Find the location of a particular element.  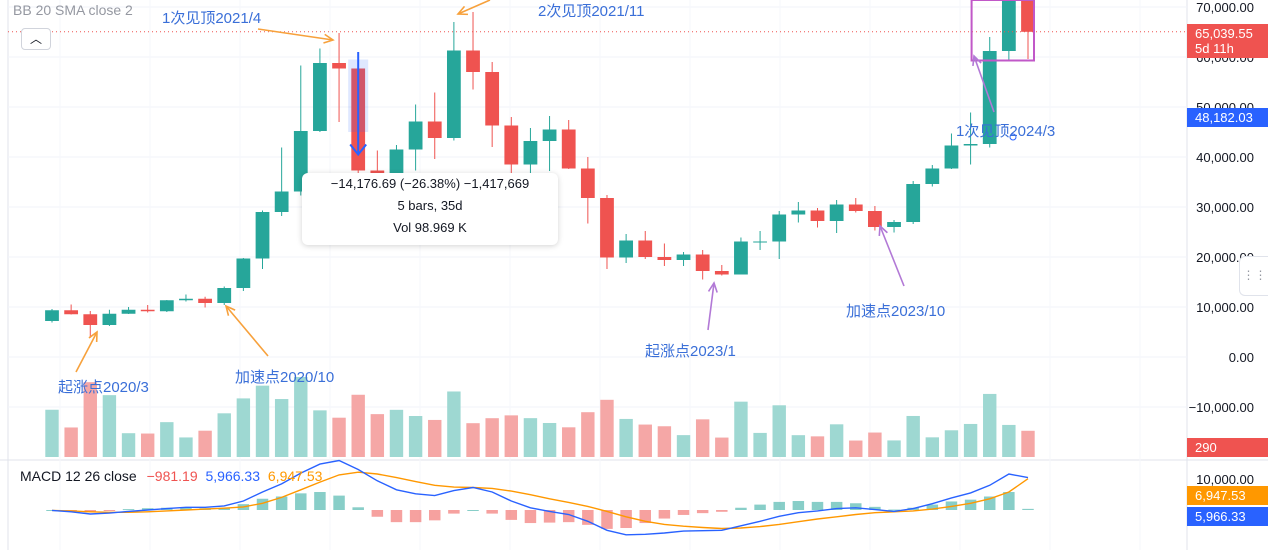

price-tick: 10,000.00 is located at coordinates (1225, 307).